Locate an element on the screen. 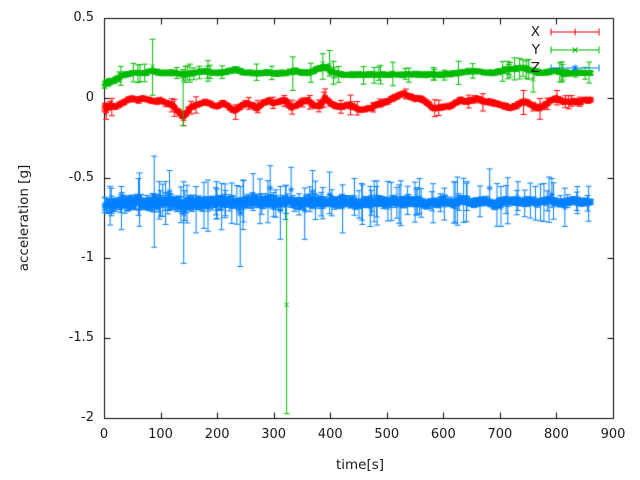 The image size is (640, 480). legend-row: Z is located at coordinates (565, 68).